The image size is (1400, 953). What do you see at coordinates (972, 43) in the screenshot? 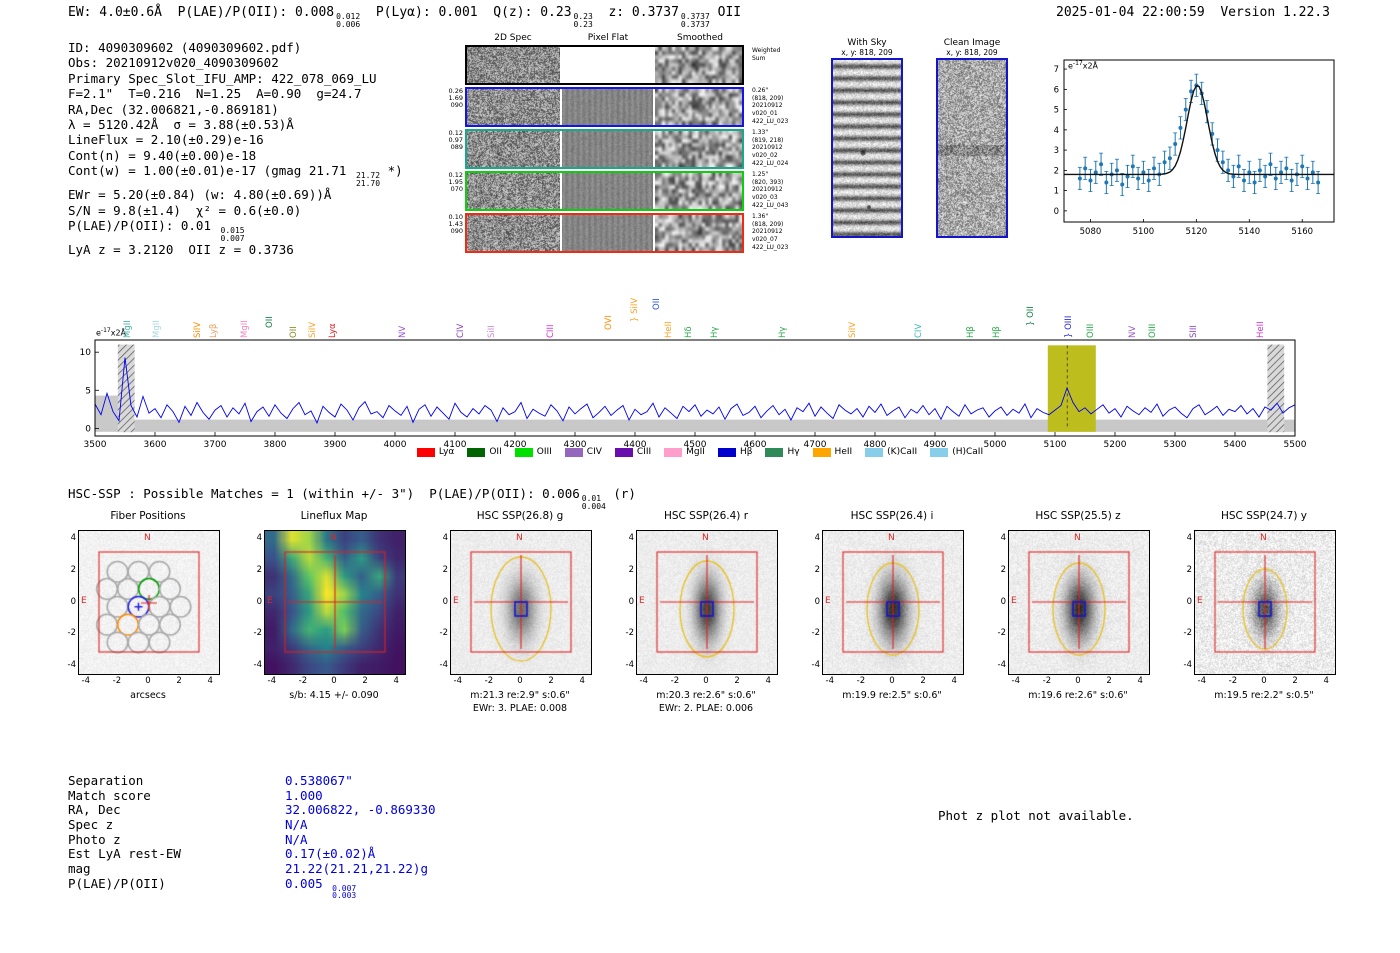
I see `sky-panel-title: Clean Image` at bounding box center [972, 43].